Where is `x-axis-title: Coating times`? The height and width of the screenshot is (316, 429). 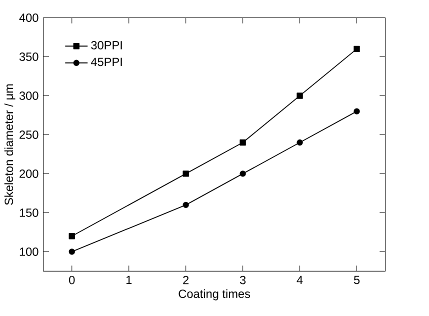
x-axis-title: Coating times is located at coordinates (214, 295).